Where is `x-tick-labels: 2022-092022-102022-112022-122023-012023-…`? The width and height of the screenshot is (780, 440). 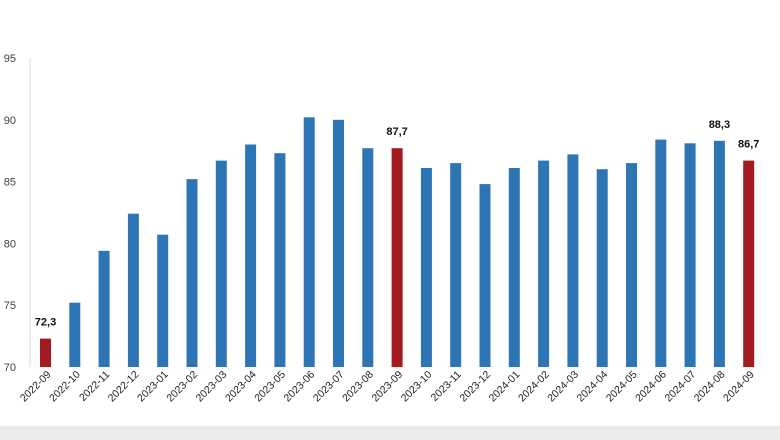
x-tick-labels: 2022-092022-102022-112022-122023-012023-… is located at coordinates (387, 387).